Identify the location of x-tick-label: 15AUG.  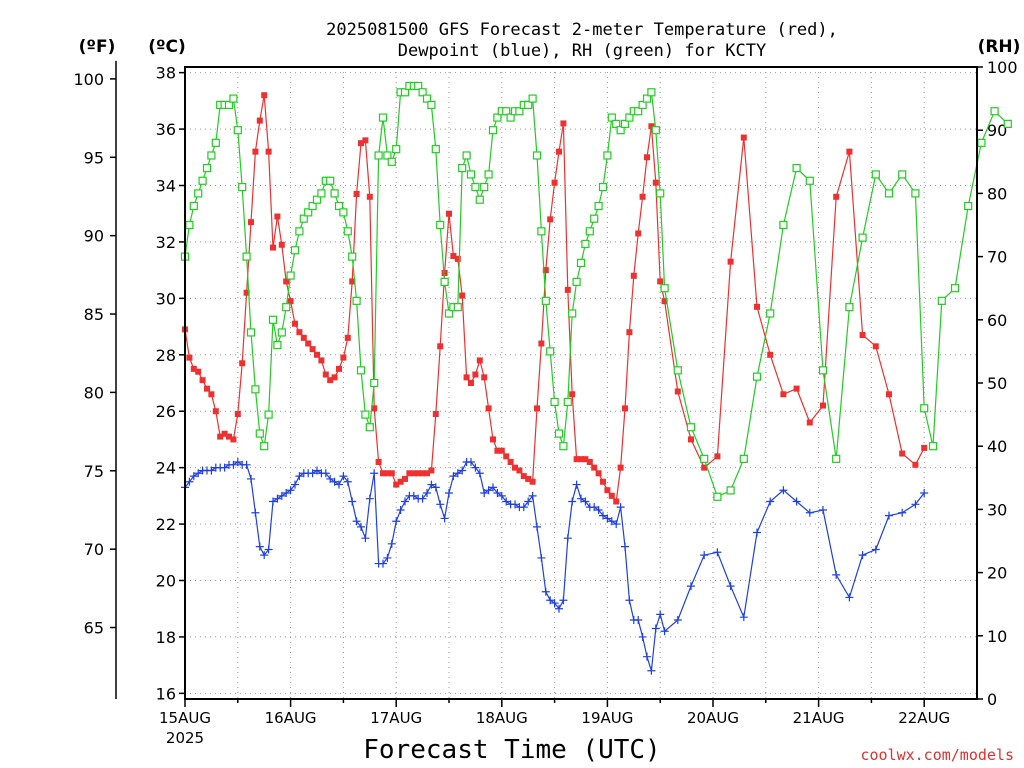
(185, 718).